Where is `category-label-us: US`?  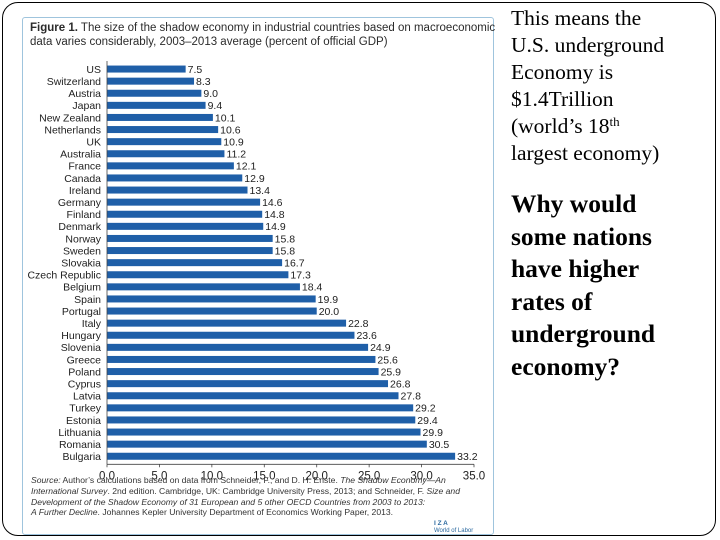 category-label-us: US is located at coordinates (93, 70).